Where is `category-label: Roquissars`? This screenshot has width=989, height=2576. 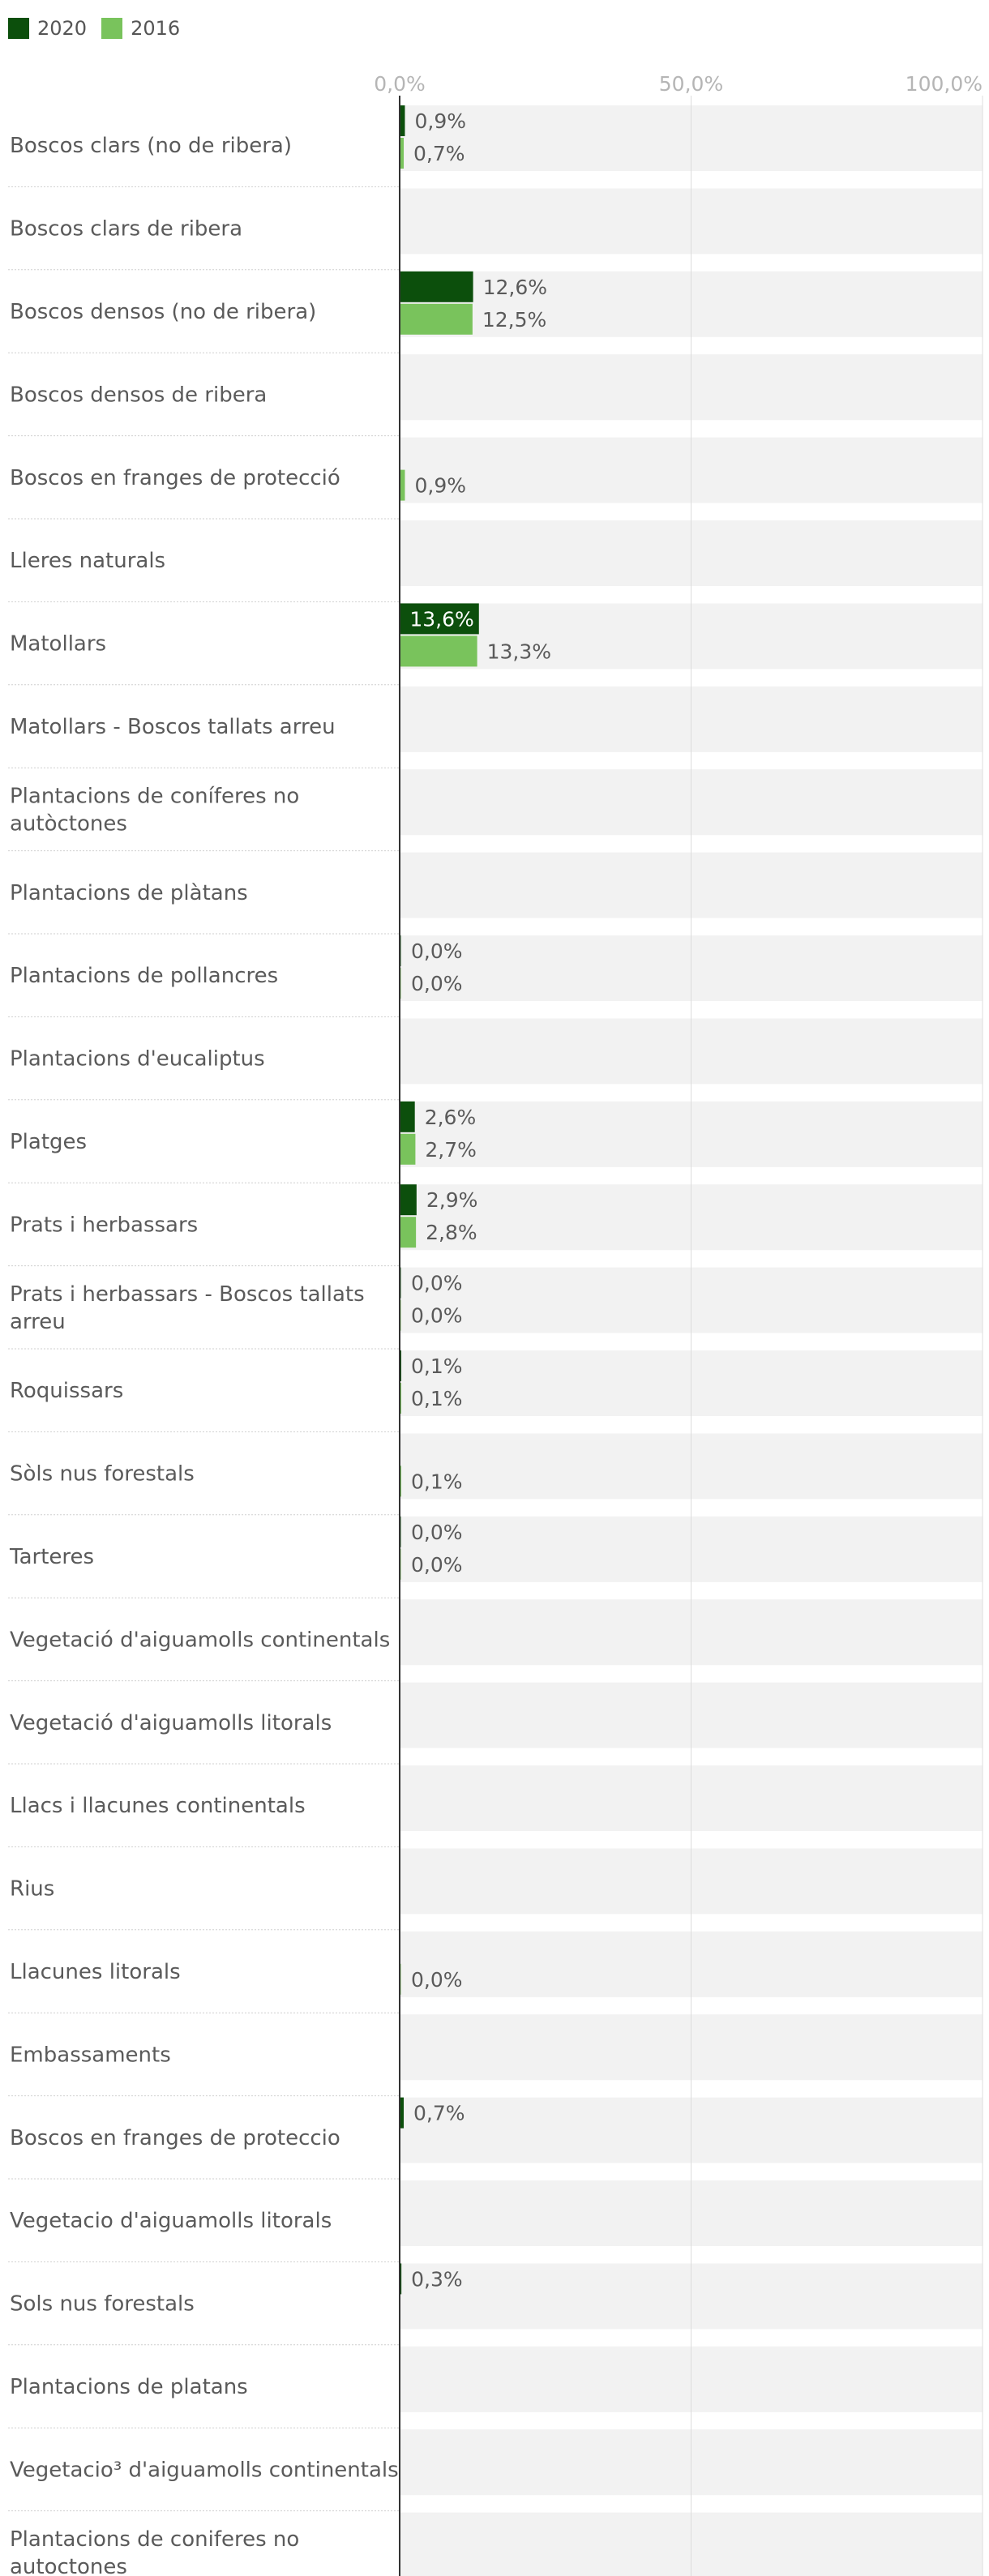 category-label: Roquissars is located at coordinates (66, 1391).